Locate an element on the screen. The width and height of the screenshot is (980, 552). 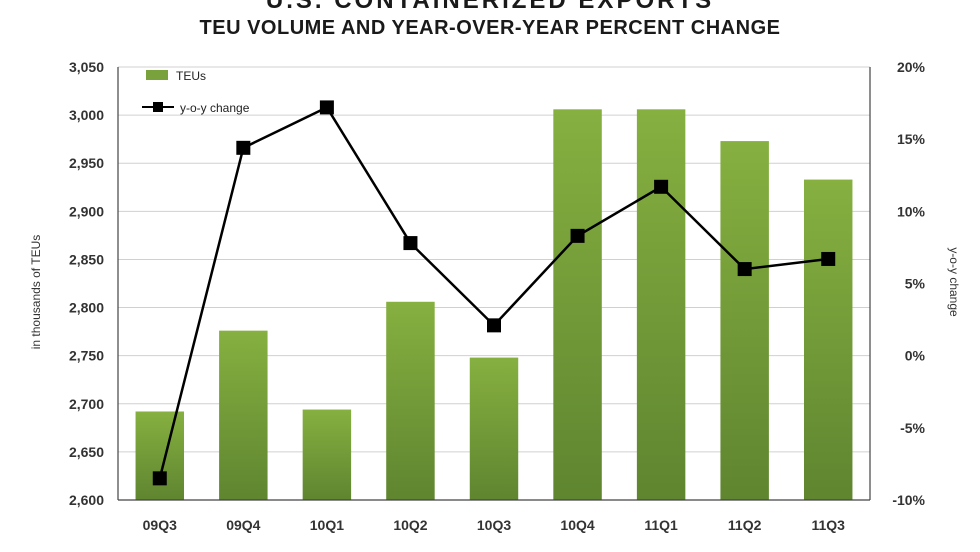
x-tick-label: 11Q2 is located at coordinates (745, 525).